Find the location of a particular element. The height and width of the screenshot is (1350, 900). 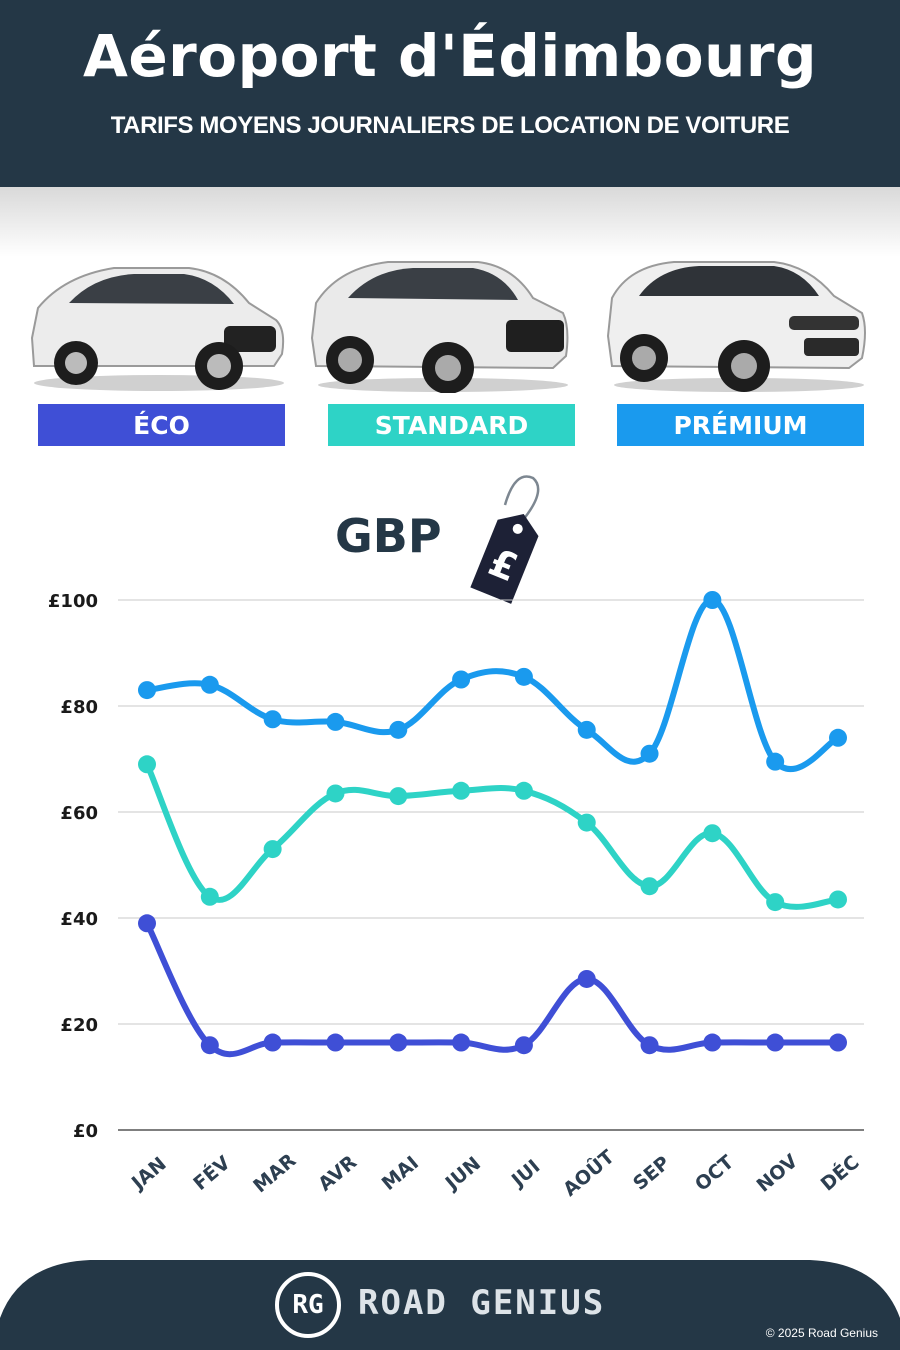

category-standard-label: STANDARD is located at coordinates (451, 425).